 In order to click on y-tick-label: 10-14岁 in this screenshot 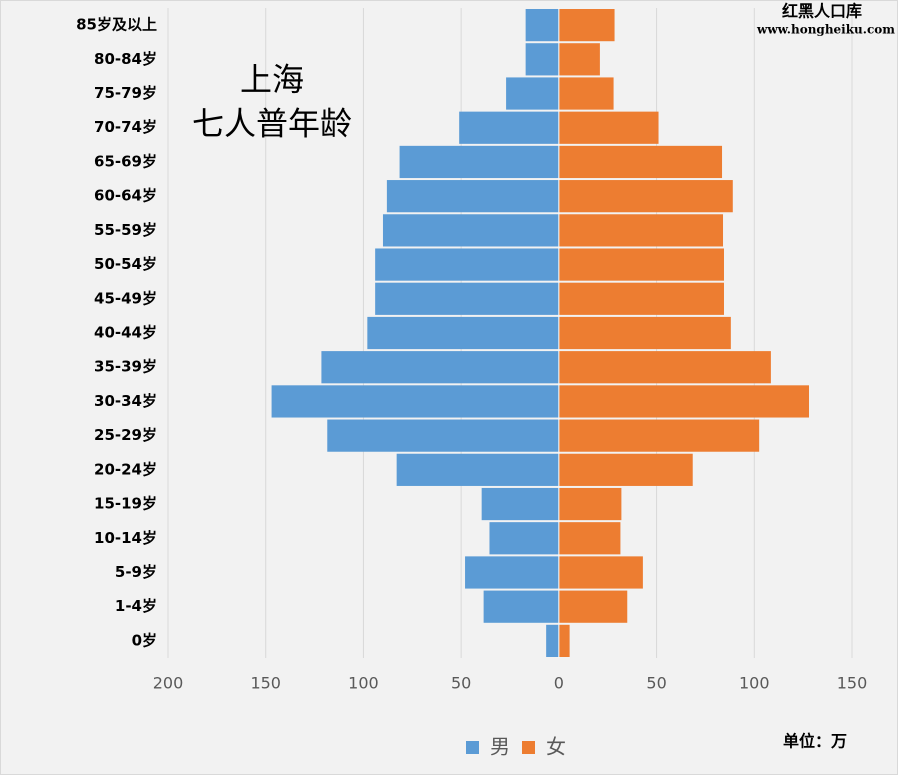, I will do `click(125, 538)`.